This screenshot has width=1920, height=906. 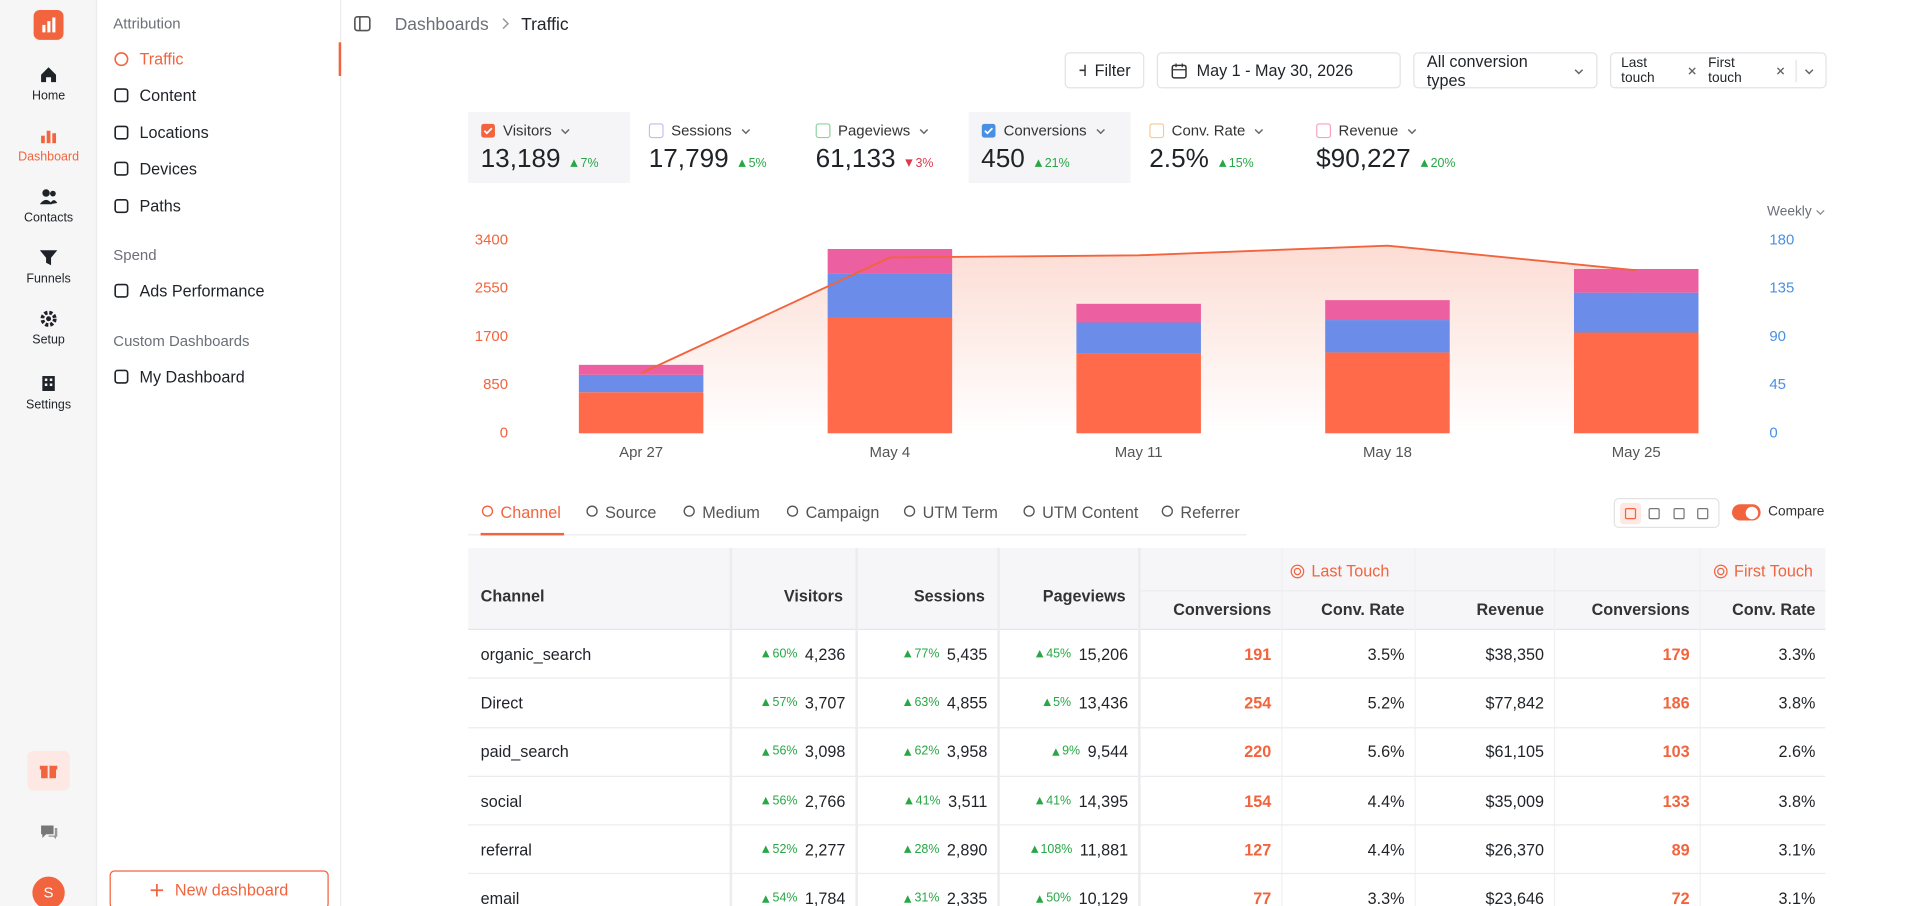 I want to click on nav-item: Settings, so click(x=48, y=395).